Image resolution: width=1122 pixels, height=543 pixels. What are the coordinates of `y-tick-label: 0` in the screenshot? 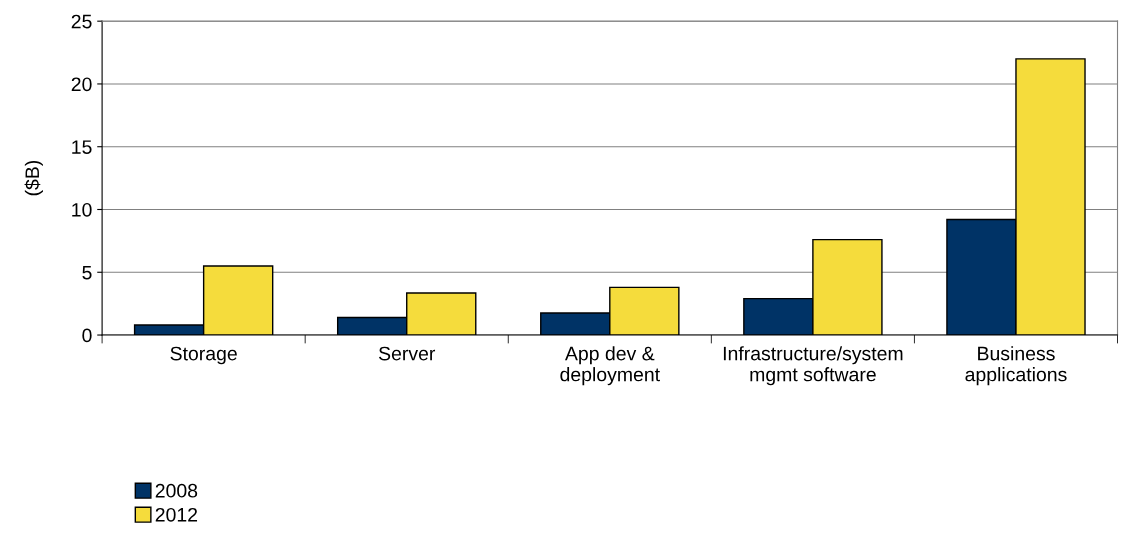 It's located at (87, 335).